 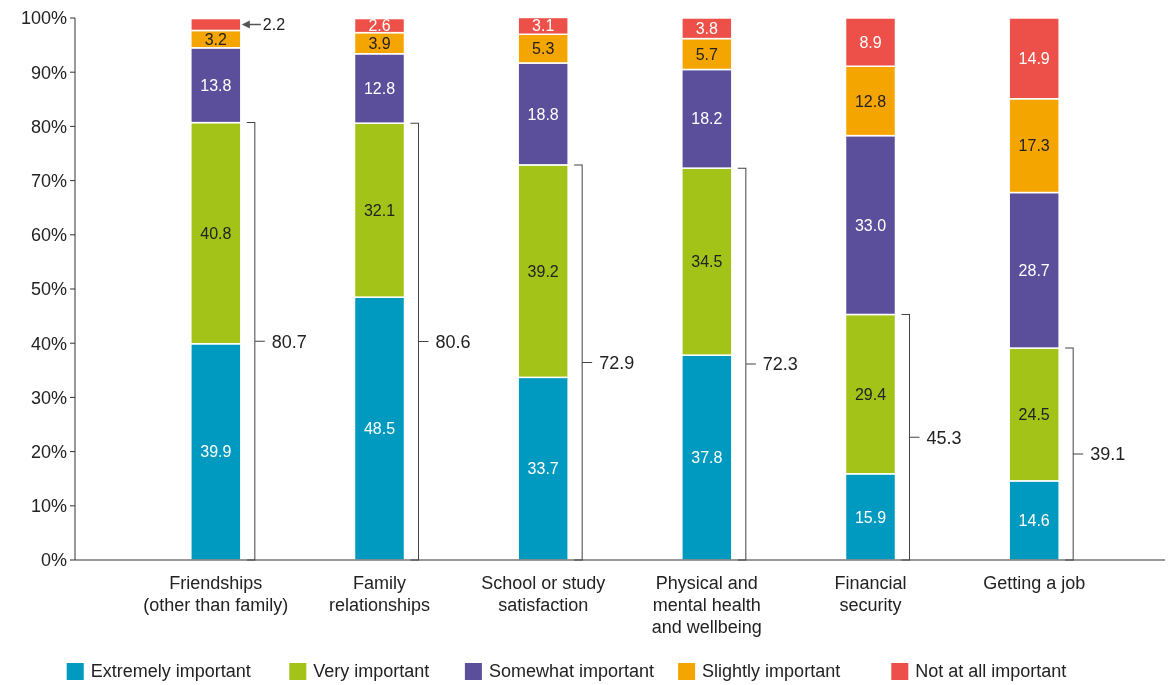 What do you see at coordinates (274, 25) in the screenshot?
I see `data-label: 2.2` at bounding box center [274, 25].